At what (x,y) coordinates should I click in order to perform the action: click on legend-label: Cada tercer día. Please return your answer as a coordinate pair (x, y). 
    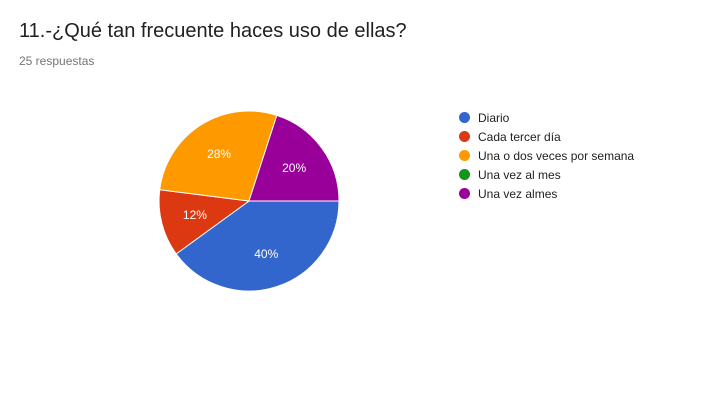
    Looking at the image, I should click on (519, 136).